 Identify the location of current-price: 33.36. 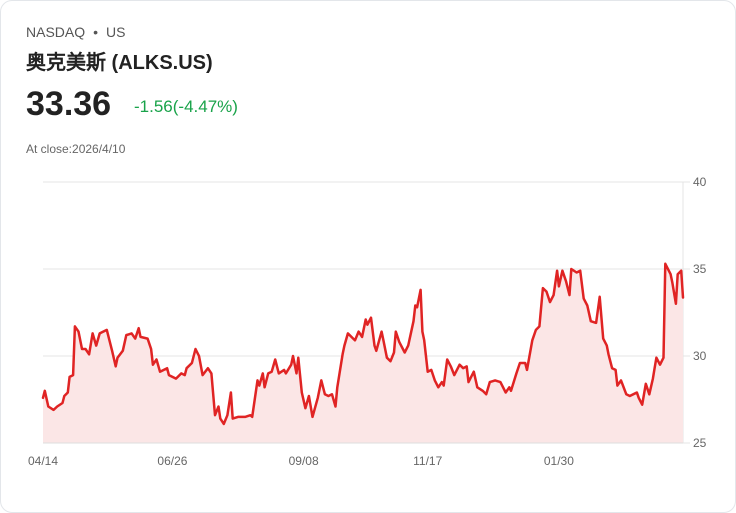
(69, 104).